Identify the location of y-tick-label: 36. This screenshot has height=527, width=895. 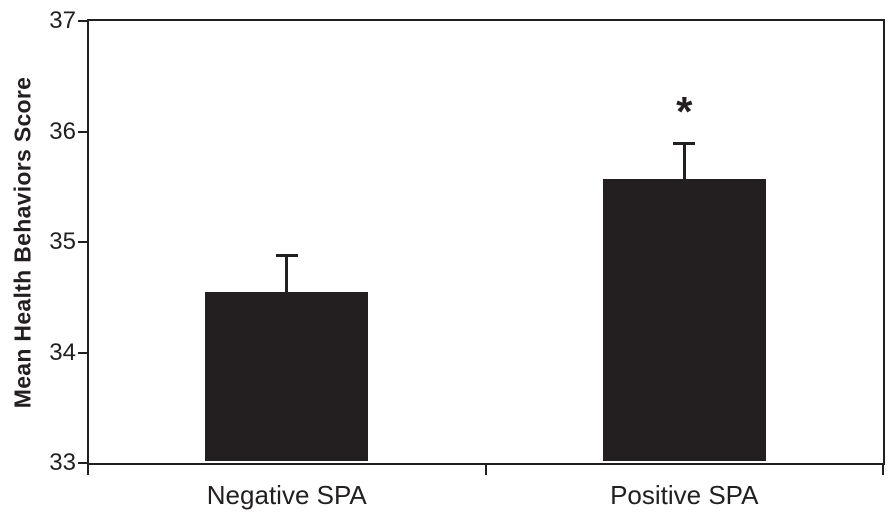
(62, 131).